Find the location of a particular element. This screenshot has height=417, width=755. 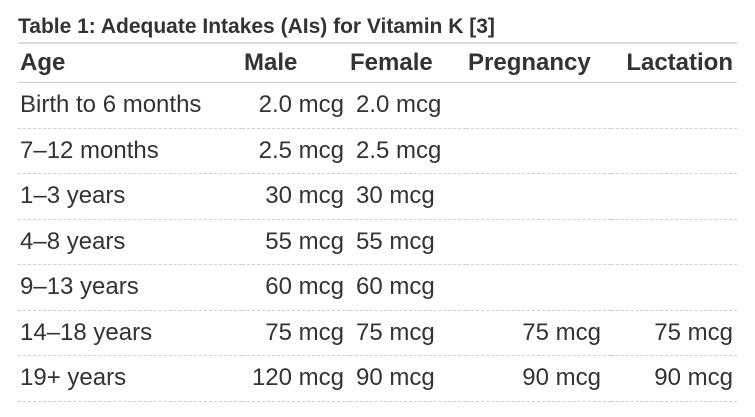

table-row: Birth to 6 months 2.0 mcg 2.0 mcg is located at coordinates (377, 105).